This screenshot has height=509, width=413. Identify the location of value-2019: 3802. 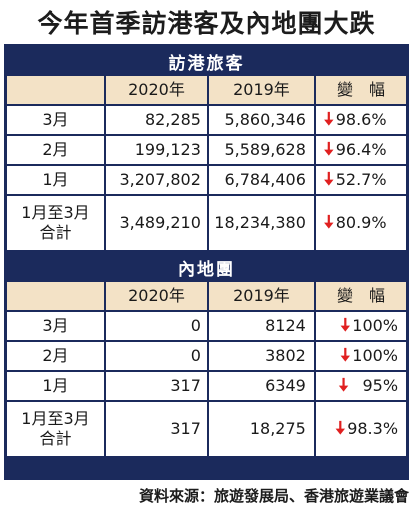
(261, 356).